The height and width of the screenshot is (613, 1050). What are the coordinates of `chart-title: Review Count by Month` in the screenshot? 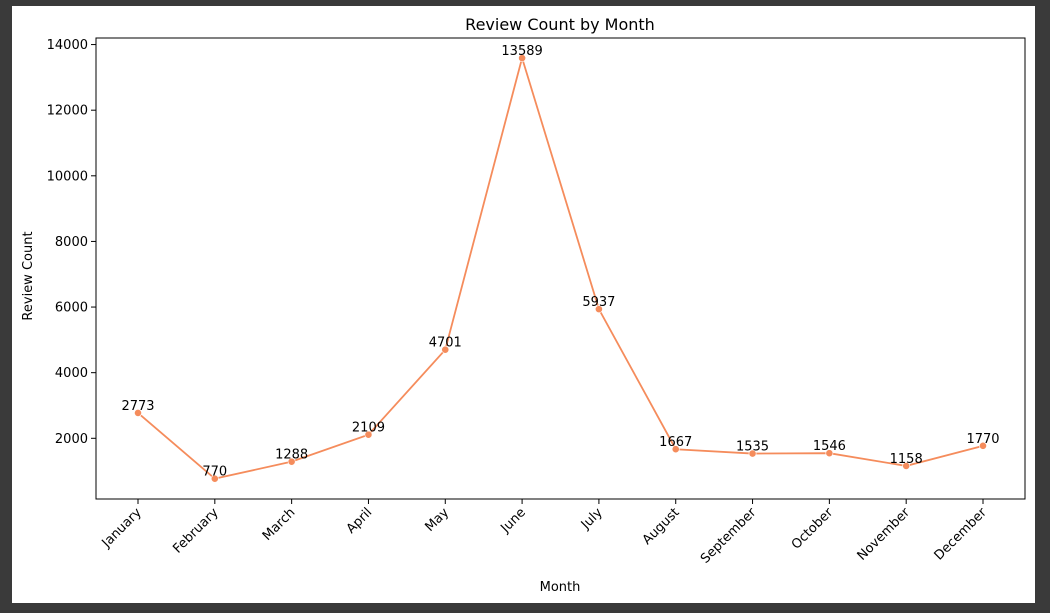 It's located at (560, 24).